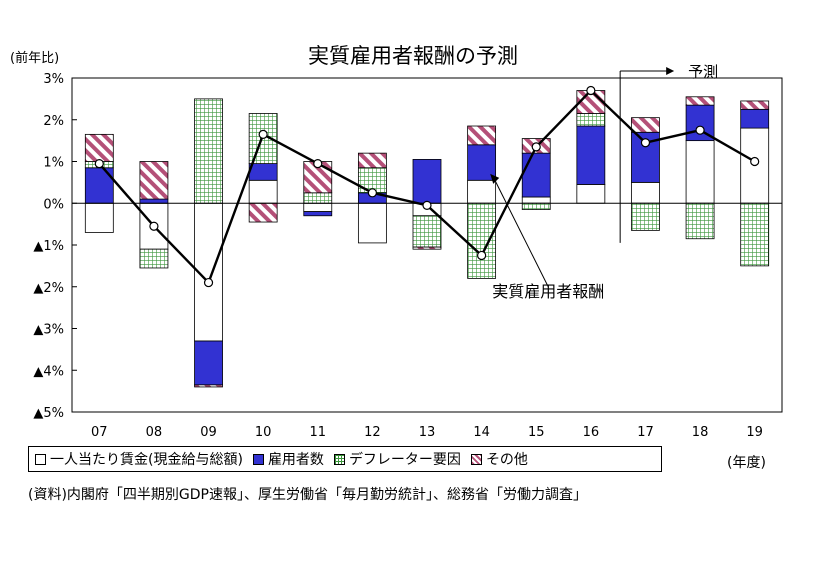 This screenshot has width=826, height=561. Describe the element at coordinates (317, 432) in the screenshot. I see `x-tick-label: 11` at that location.